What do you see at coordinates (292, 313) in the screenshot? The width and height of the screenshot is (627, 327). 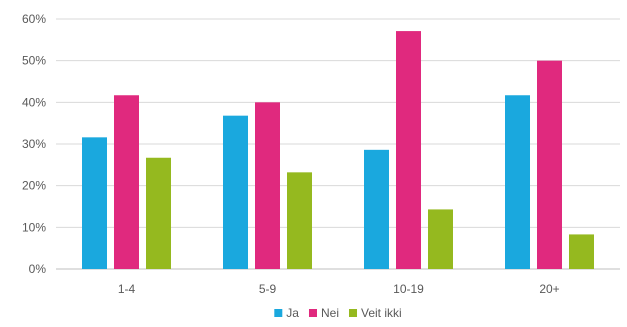 I see `legend-label: Ja` at bounding box center [292, 313].